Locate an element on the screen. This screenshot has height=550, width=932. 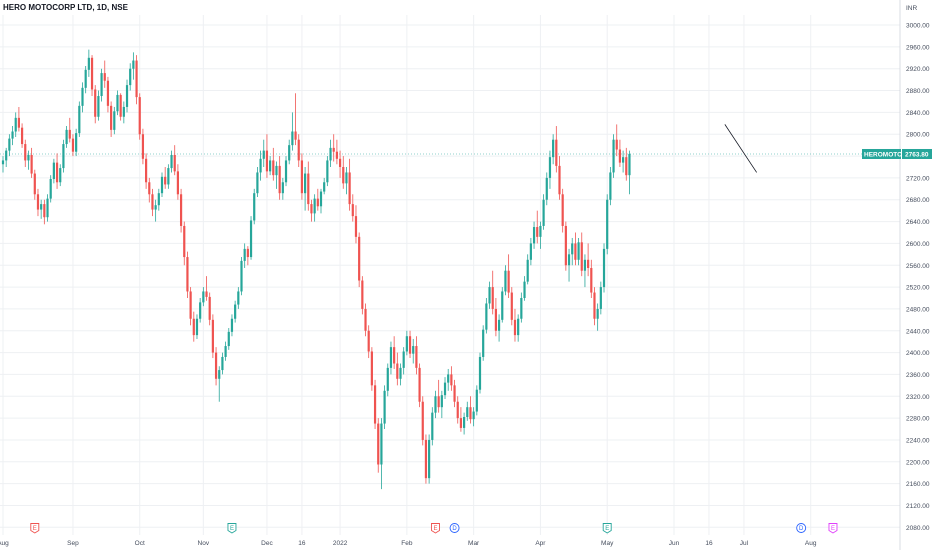
earnings-marker: E is located at coordinates (607, 528).